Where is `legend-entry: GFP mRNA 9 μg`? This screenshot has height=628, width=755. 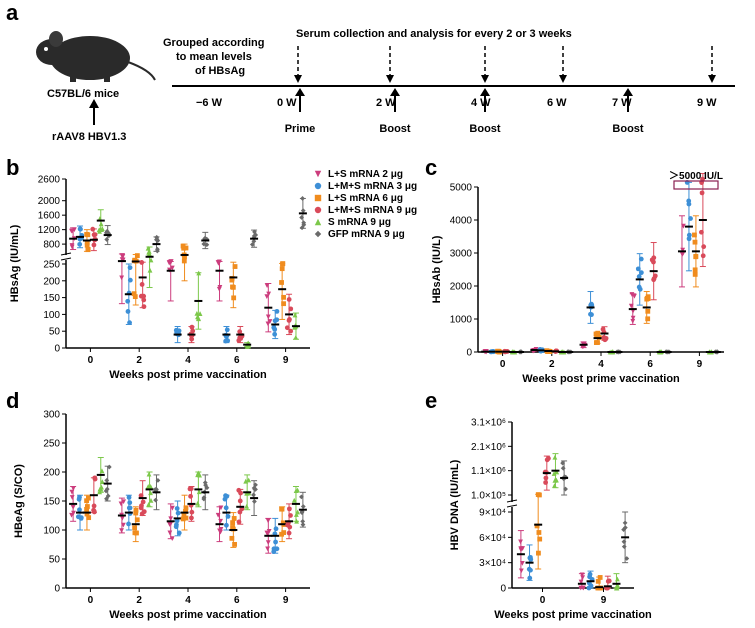 legend-entry: GFP mRNA 9 μg is located at coordinates (366, 234).